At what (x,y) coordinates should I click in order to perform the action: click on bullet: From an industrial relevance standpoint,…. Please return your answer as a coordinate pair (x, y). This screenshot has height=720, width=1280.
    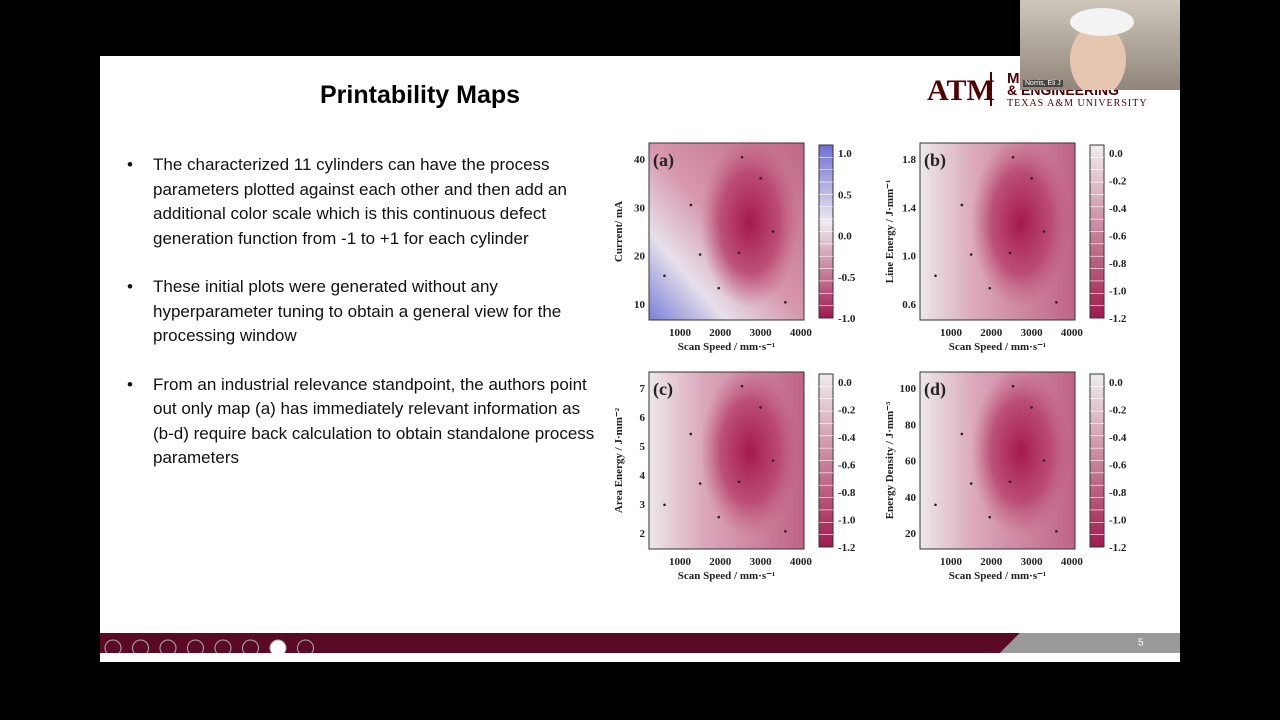
    Looking at the image, I should click on (365, 422).